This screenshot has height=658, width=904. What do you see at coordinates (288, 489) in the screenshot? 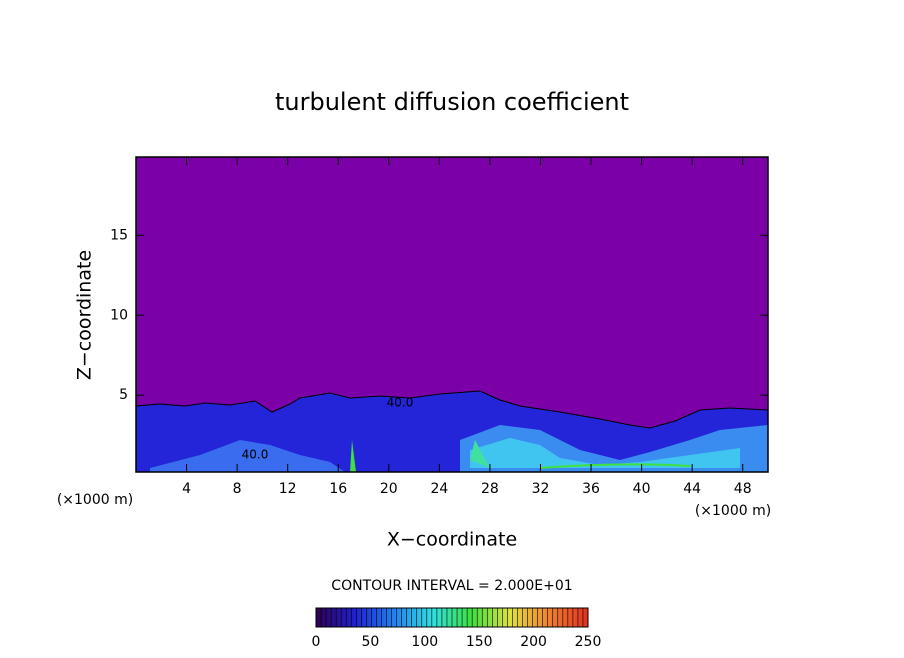
I see `x-tick-label: 12` at bounding box center [288, 489].